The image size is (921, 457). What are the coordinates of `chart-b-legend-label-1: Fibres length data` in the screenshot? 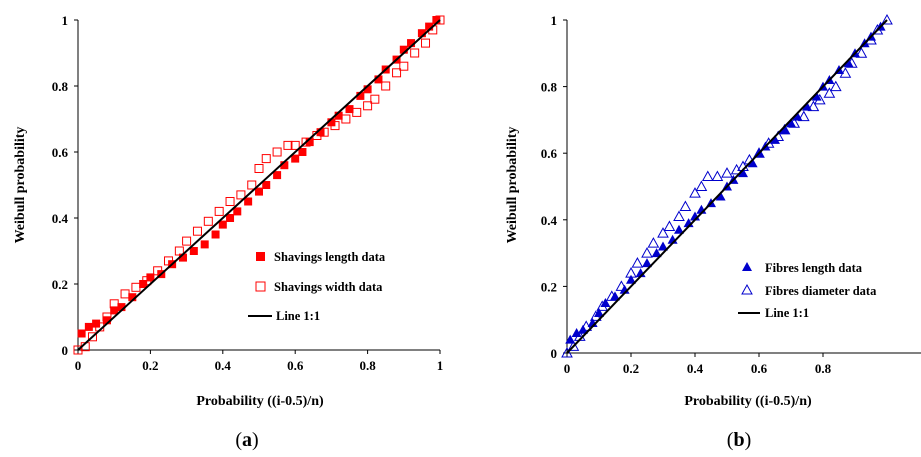 It's located at (814, 268).